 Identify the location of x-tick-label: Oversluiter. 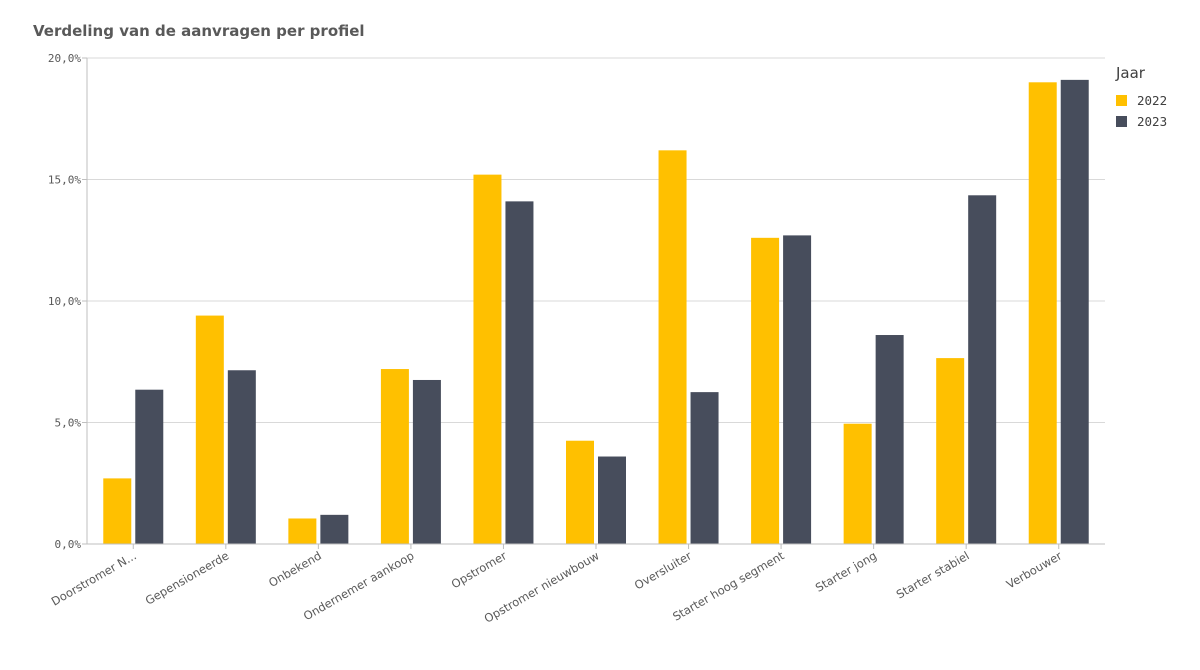
(663, 570).